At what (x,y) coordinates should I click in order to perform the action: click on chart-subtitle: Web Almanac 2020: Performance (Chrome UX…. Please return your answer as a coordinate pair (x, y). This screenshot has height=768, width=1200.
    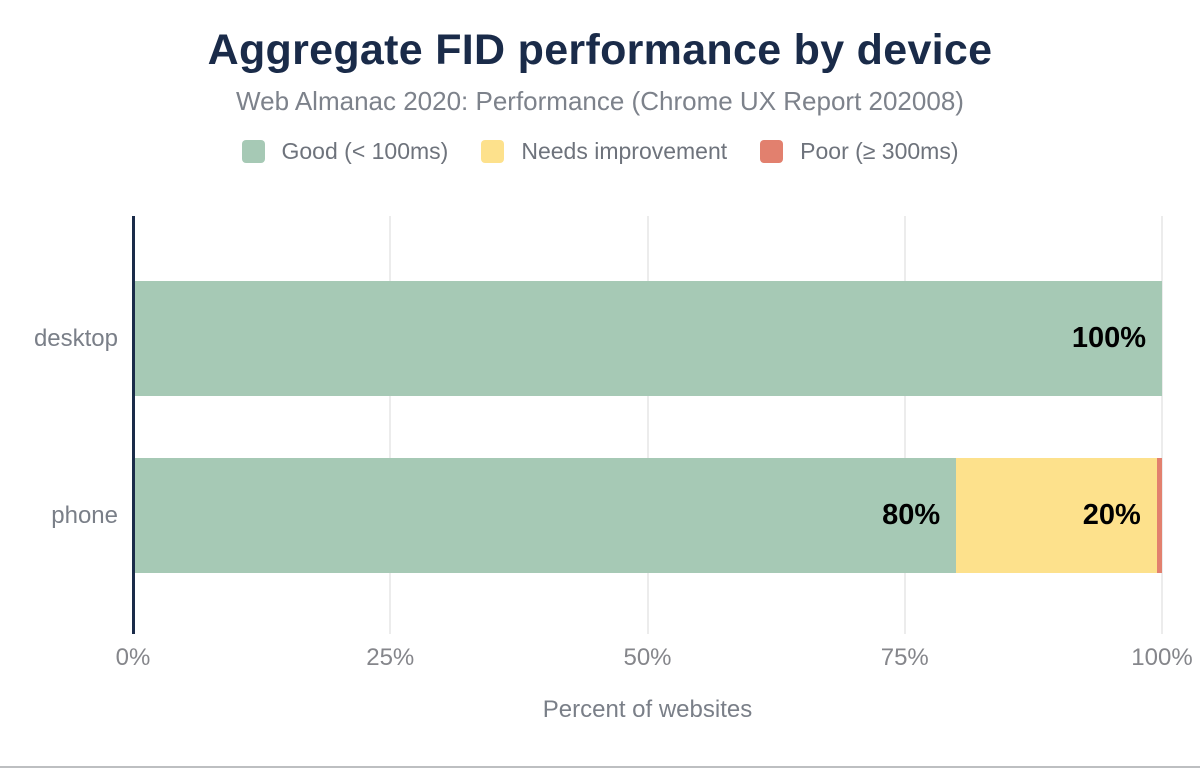
    Looking at the image, I should click on (600, 101).